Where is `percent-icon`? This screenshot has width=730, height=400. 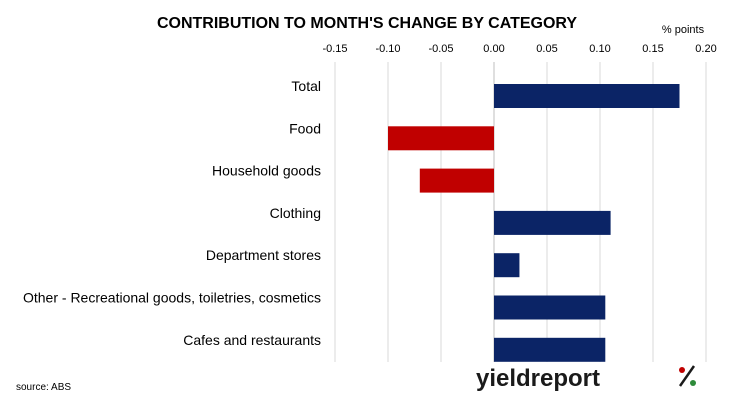
percent-icon is located at coordinates (687, 376).